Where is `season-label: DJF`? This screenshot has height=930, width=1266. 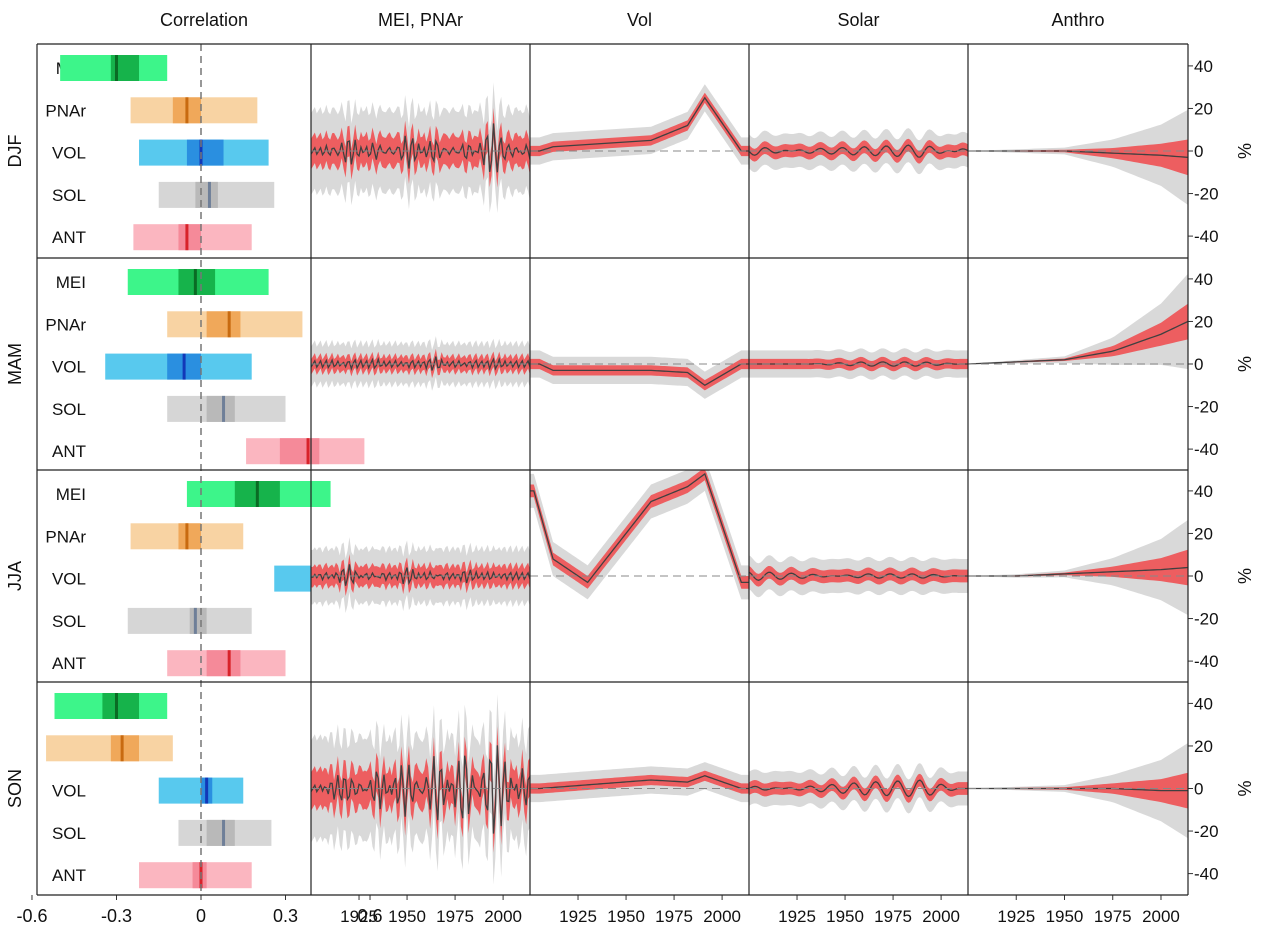 season-label: DJF is located at coordinates (15, 151).